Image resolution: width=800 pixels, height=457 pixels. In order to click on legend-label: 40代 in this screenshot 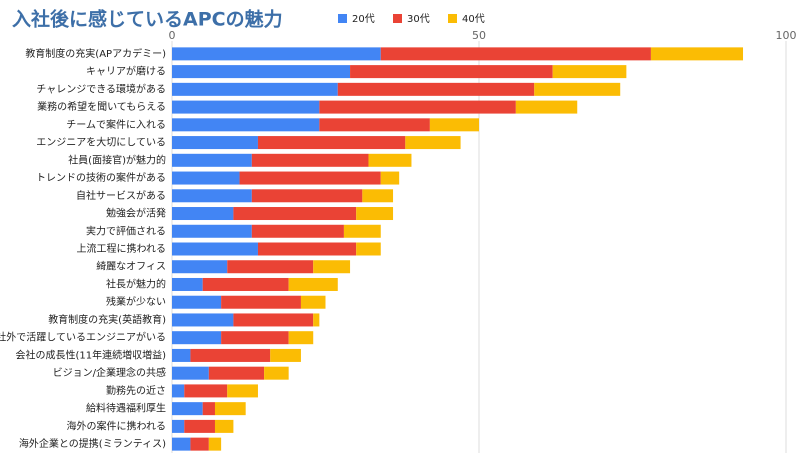, I will do `click(473, 19)`.